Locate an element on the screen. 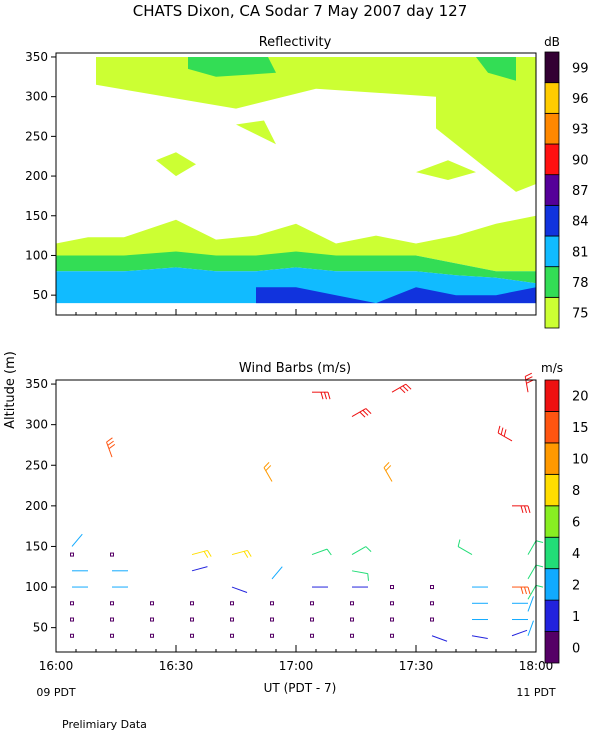 The image size is (600, 750). reflectivity-y-tick-label: 200 is located at coordinates (36, 176).